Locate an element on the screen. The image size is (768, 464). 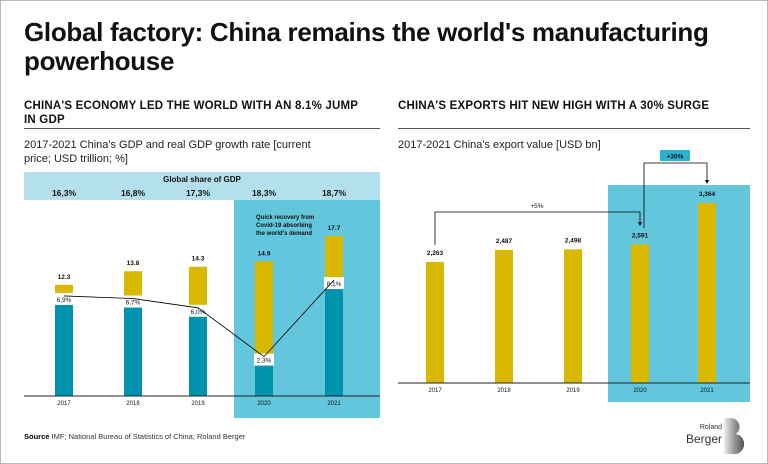
growth-value-label: 2,3% is located at coordinates (264, 361).